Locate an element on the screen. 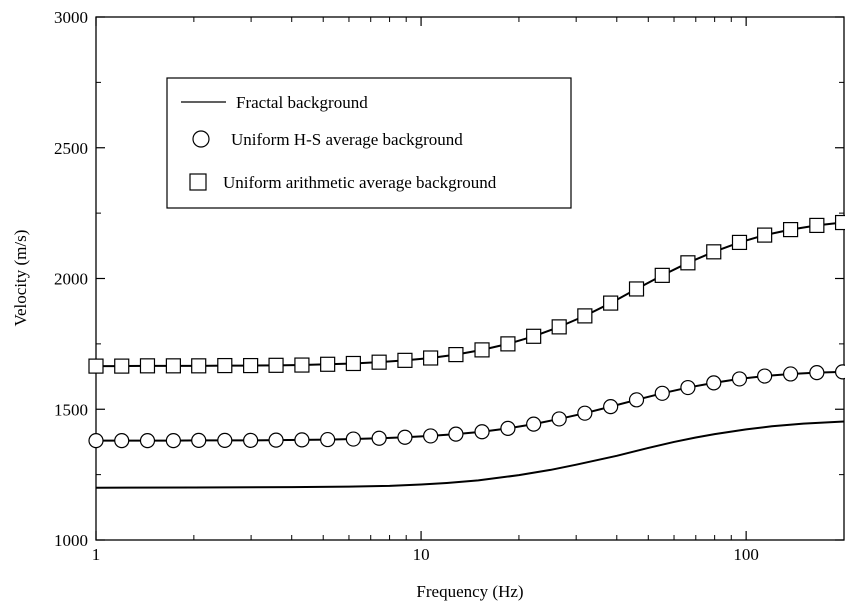 This screenshot has width=845, height=604. legend-label-fractal: Fractal background is located at coordinates (302, 102).